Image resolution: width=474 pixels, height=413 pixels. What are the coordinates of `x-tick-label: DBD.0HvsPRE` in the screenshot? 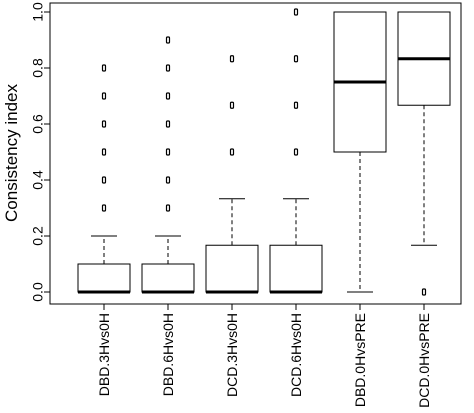 It's located at (360, 360).